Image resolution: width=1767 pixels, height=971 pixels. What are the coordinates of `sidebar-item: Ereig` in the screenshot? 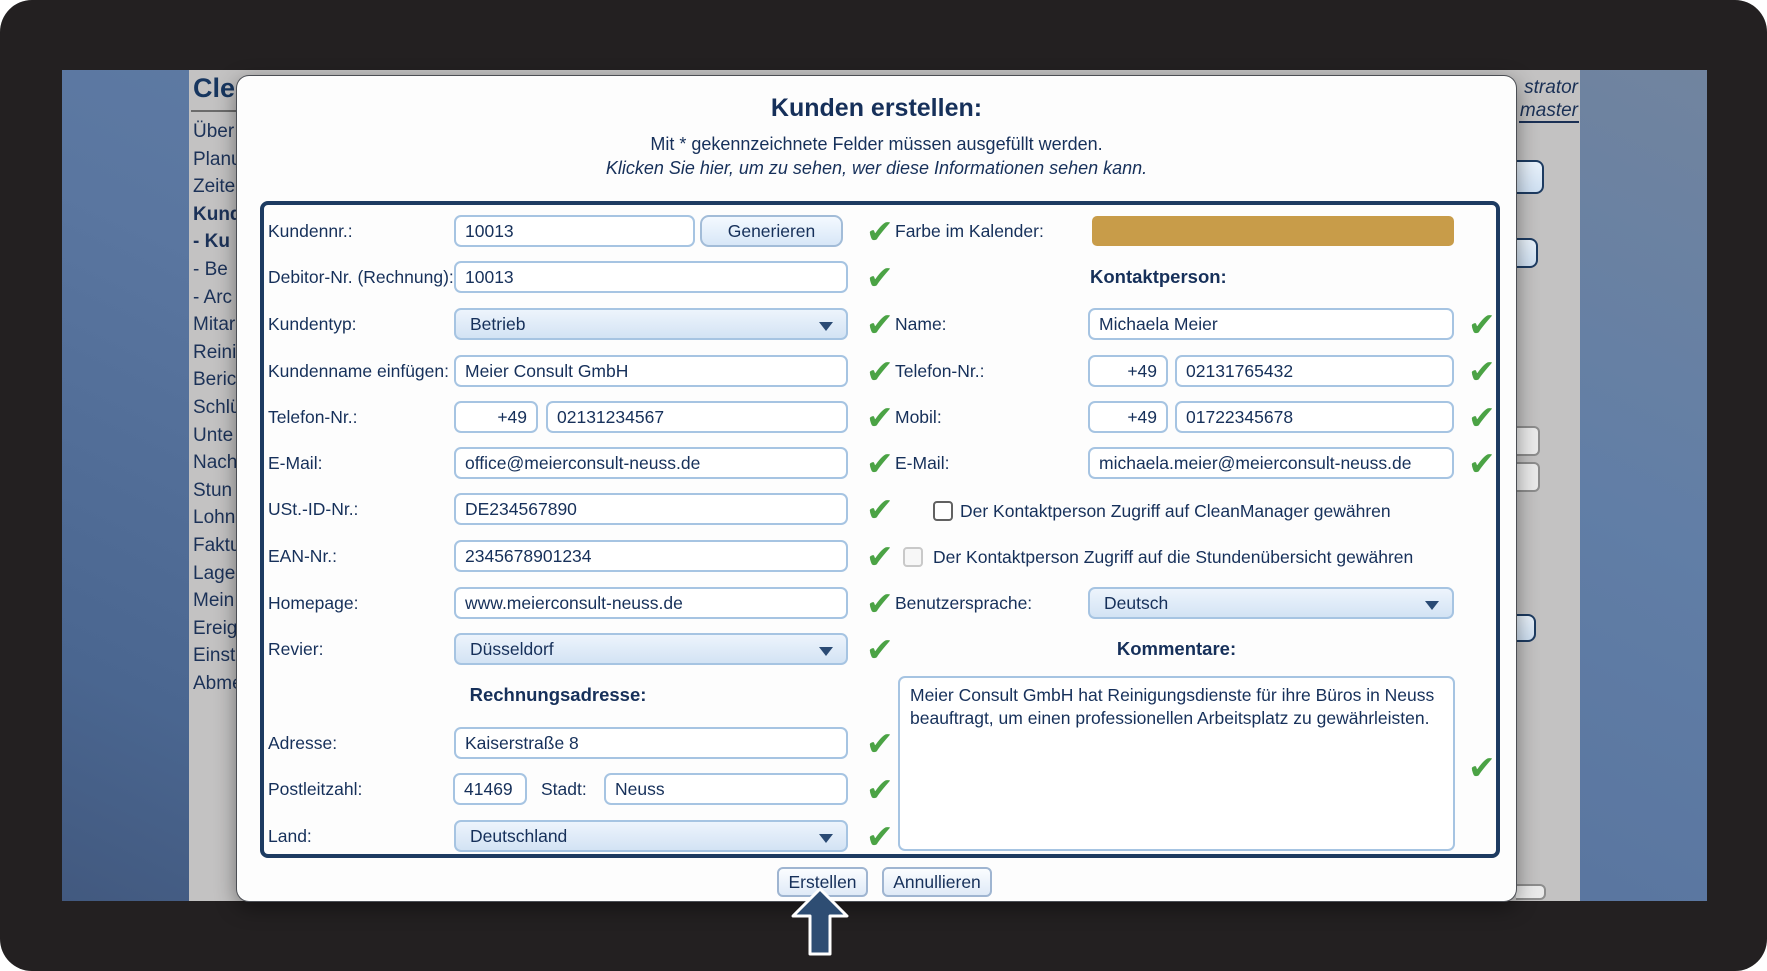 It's located at (215, 628).